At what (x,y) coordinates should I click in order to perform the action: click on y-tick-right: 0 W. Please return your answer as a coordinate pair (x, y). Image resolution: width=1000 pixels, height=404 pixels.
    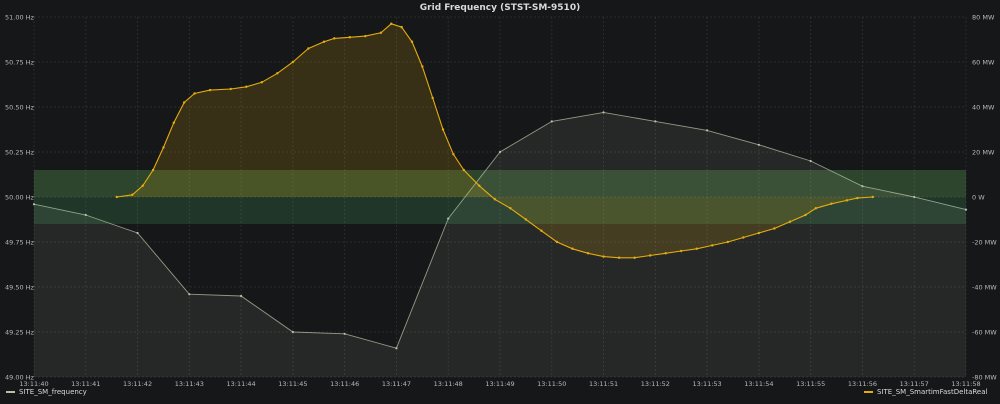
    Looking at the image, I should click on (978, 198).